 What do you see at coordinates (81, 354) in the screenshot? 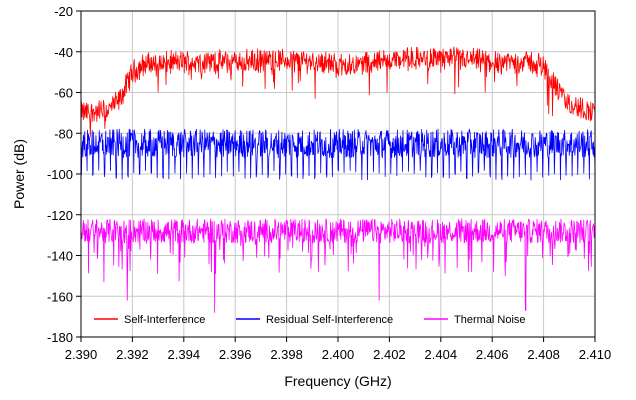
I see `x-tick-label: 2.390` at bounding box center [81, 354].